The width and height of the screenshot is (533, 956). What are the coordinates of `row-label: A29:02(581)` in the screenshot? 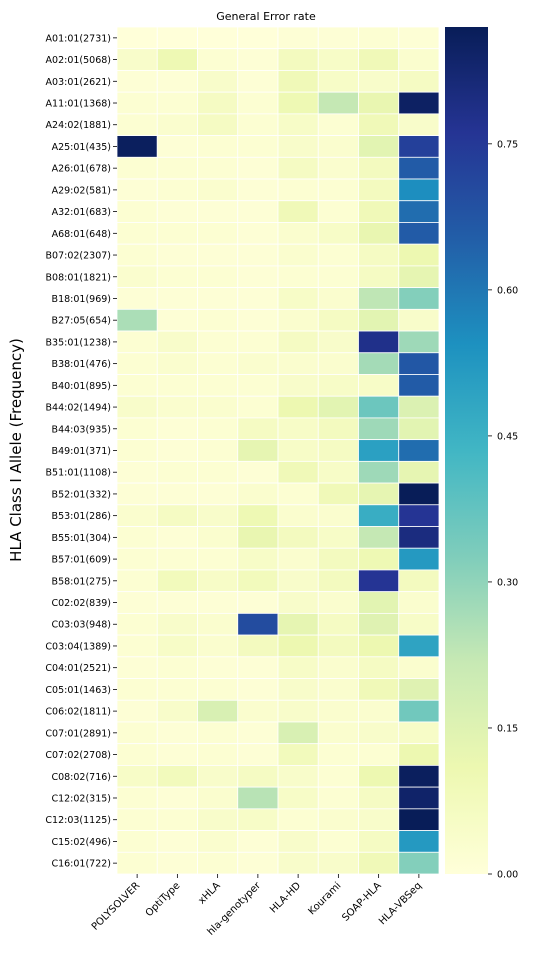 It's located at (81, 190).